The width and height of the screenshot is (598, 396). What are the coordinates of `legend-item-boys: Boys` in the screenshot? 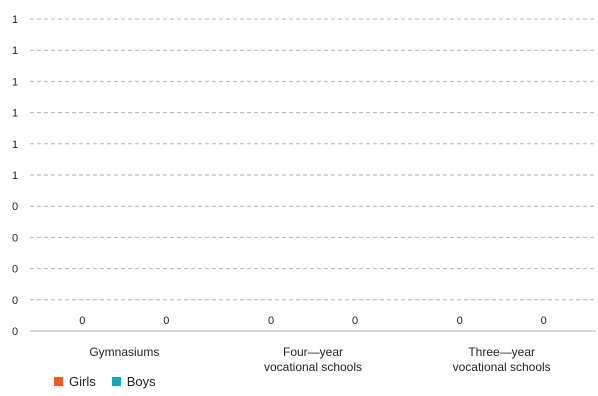 It's located at (133, 381).